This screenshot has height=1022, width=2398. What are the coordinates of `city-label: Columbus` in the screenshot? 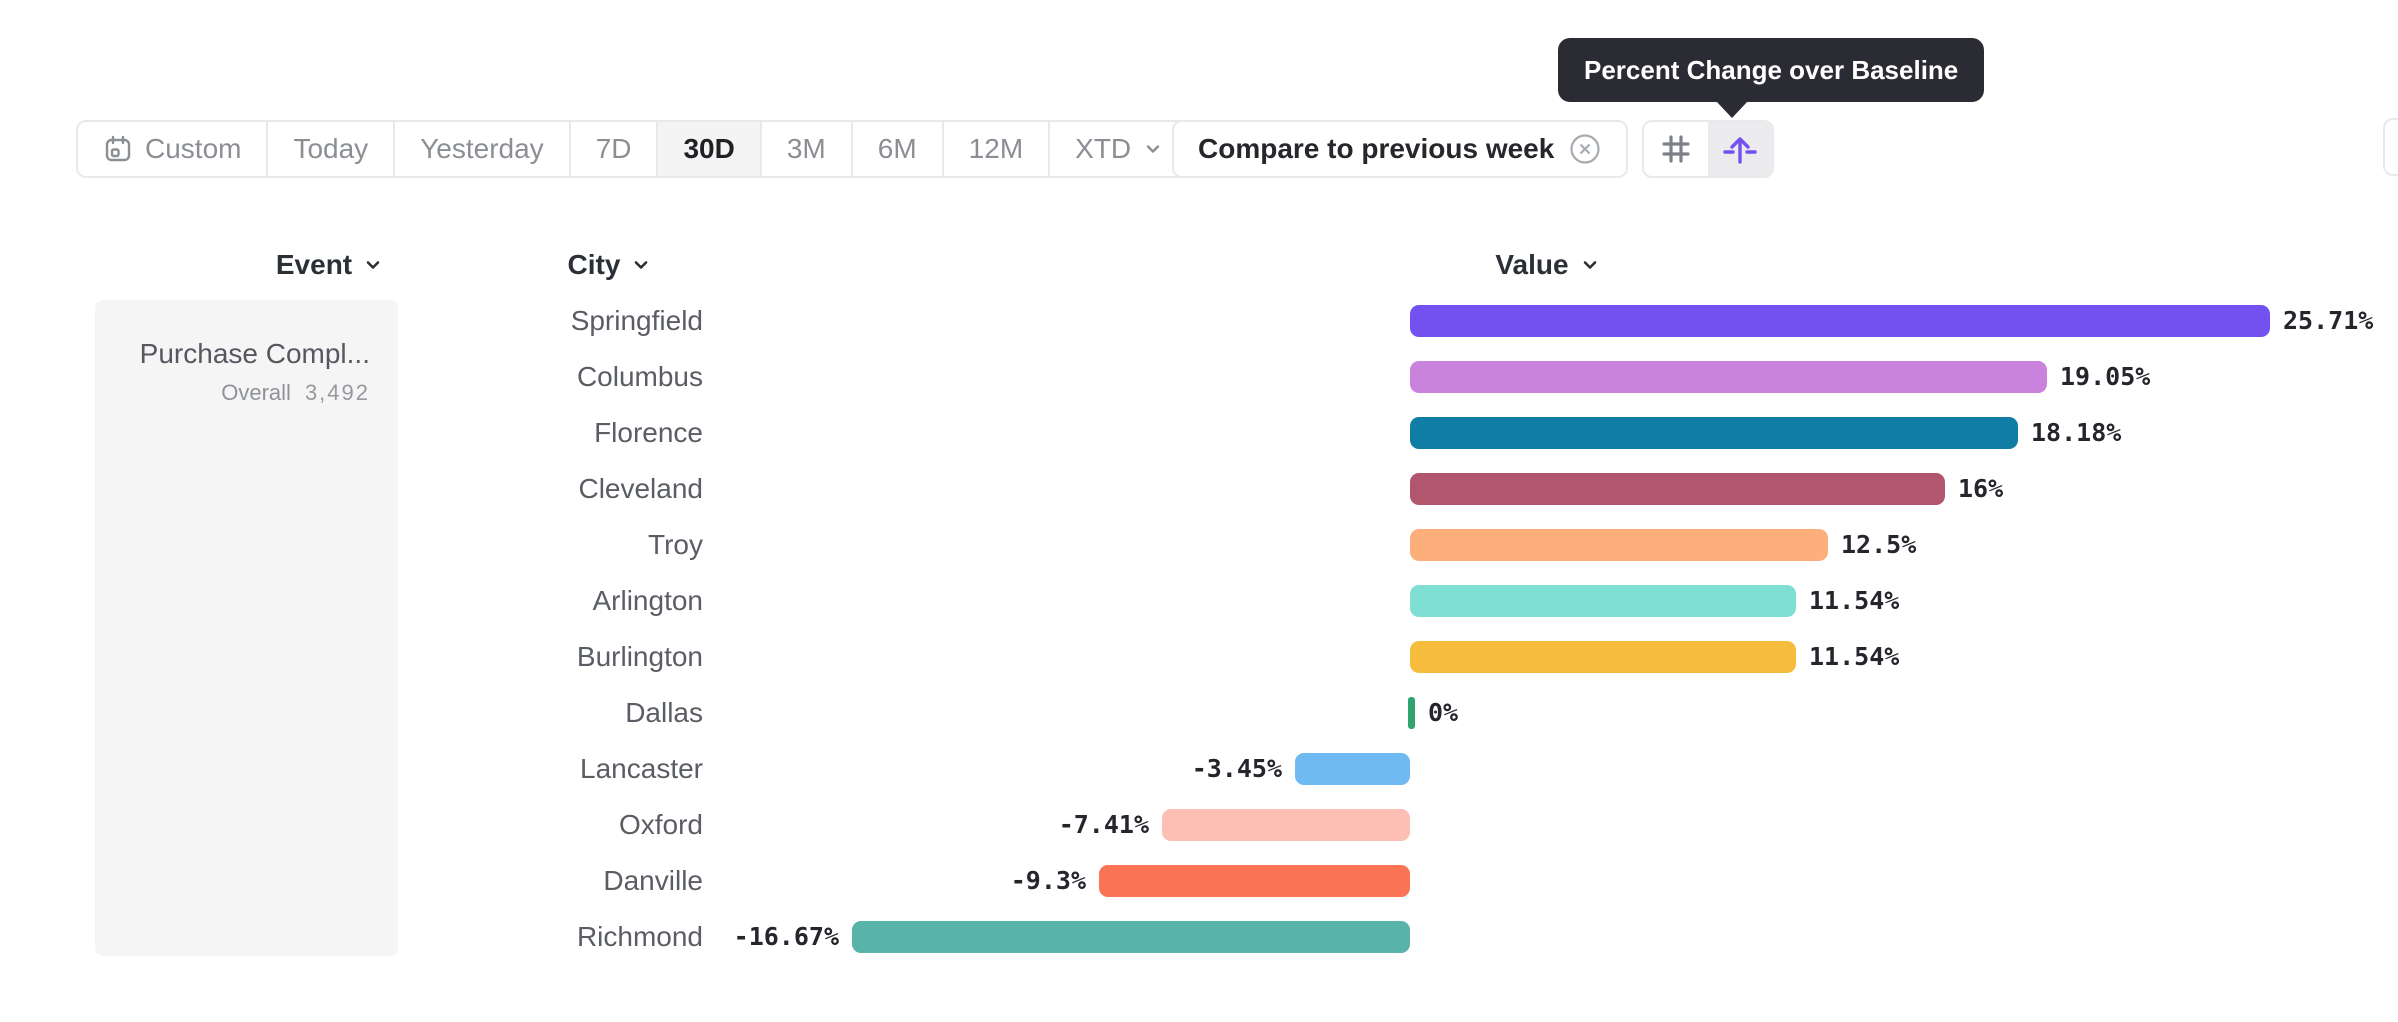 It's located at (639, 376).